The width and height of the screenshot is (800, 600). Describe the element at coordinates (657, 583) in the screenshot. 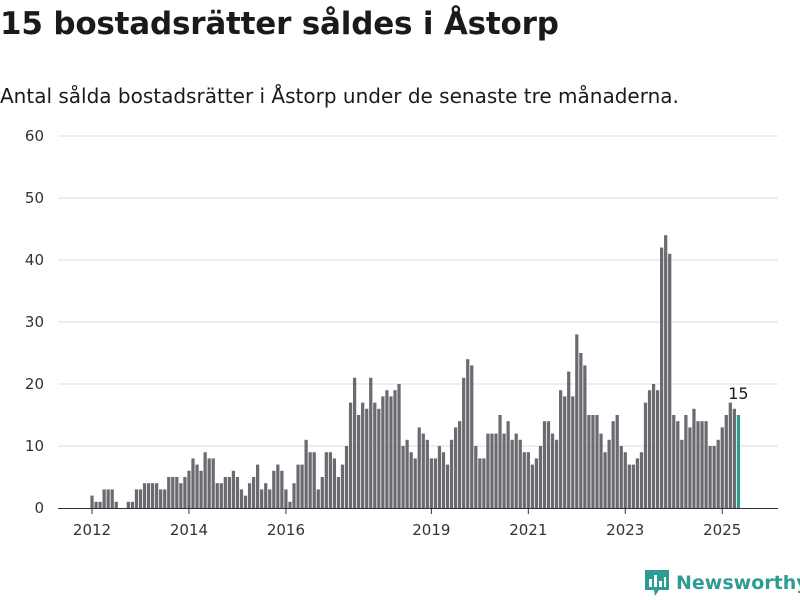

I see `newsworthy-logo-icon` at that location.